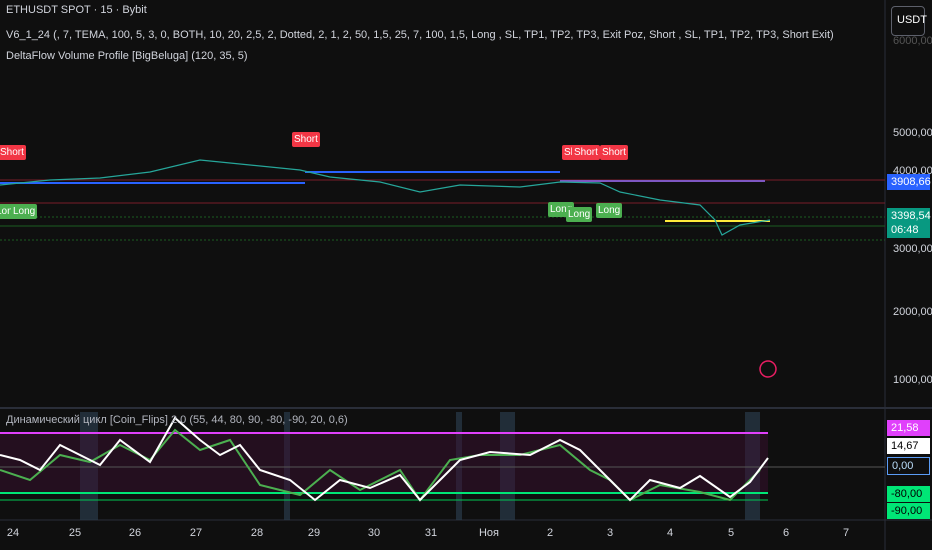  I want to click on price-axis-label: 5000,00, so click(912, 133).